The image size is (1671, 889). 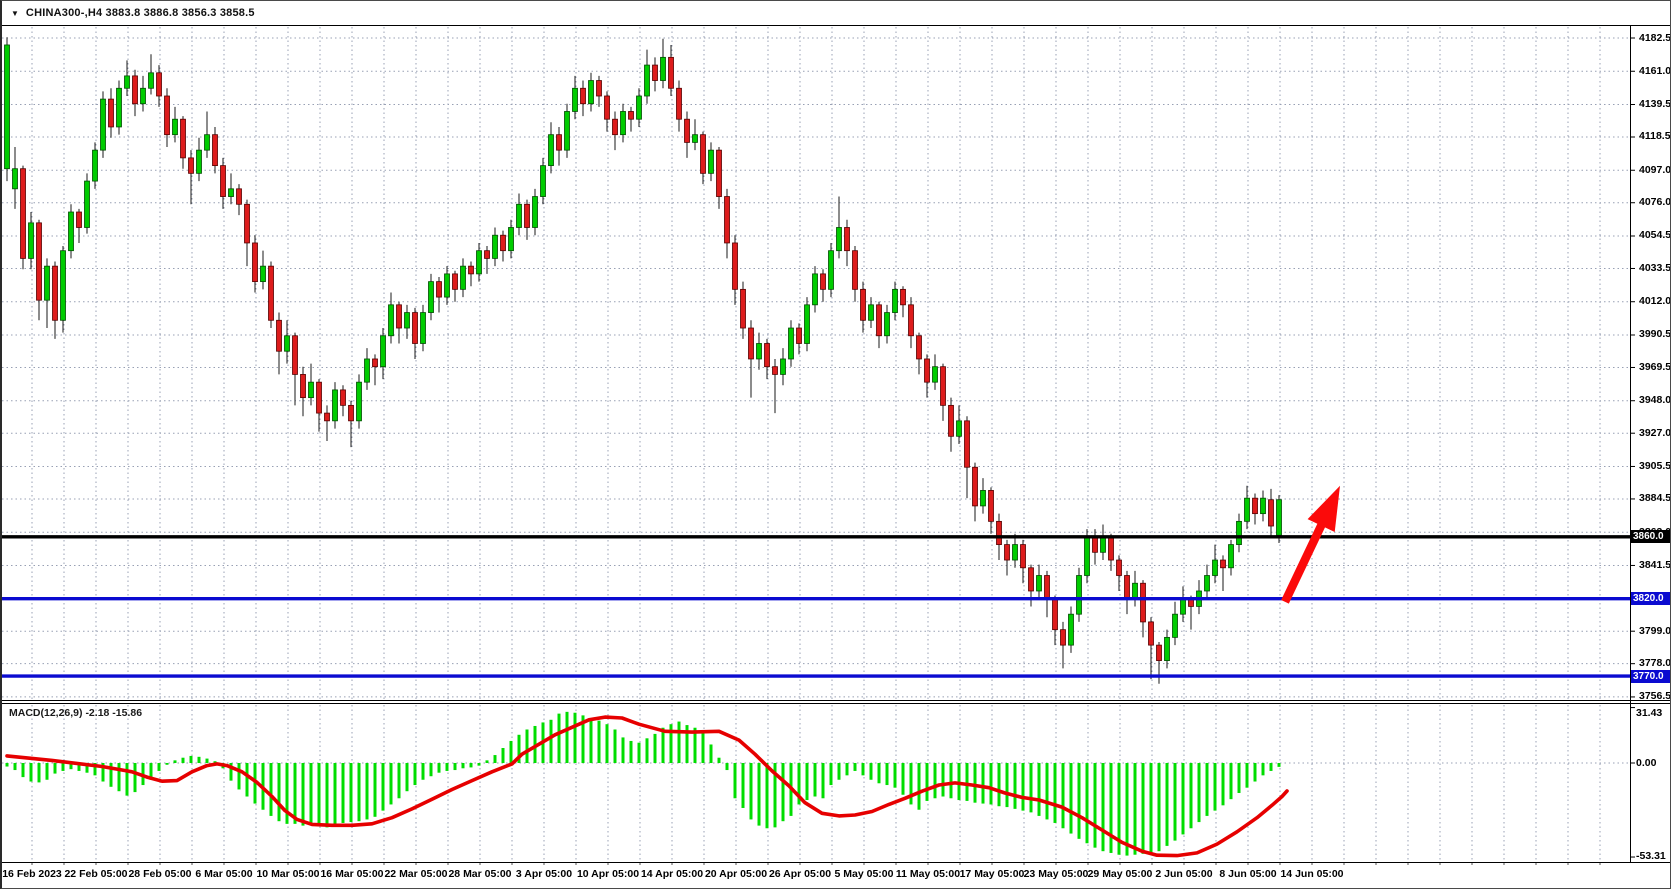 What do you see at coordinates (608, 874) in the screenshot?
I see `date-label: 10 Apr 05:00` at bounding box center [608, 874].